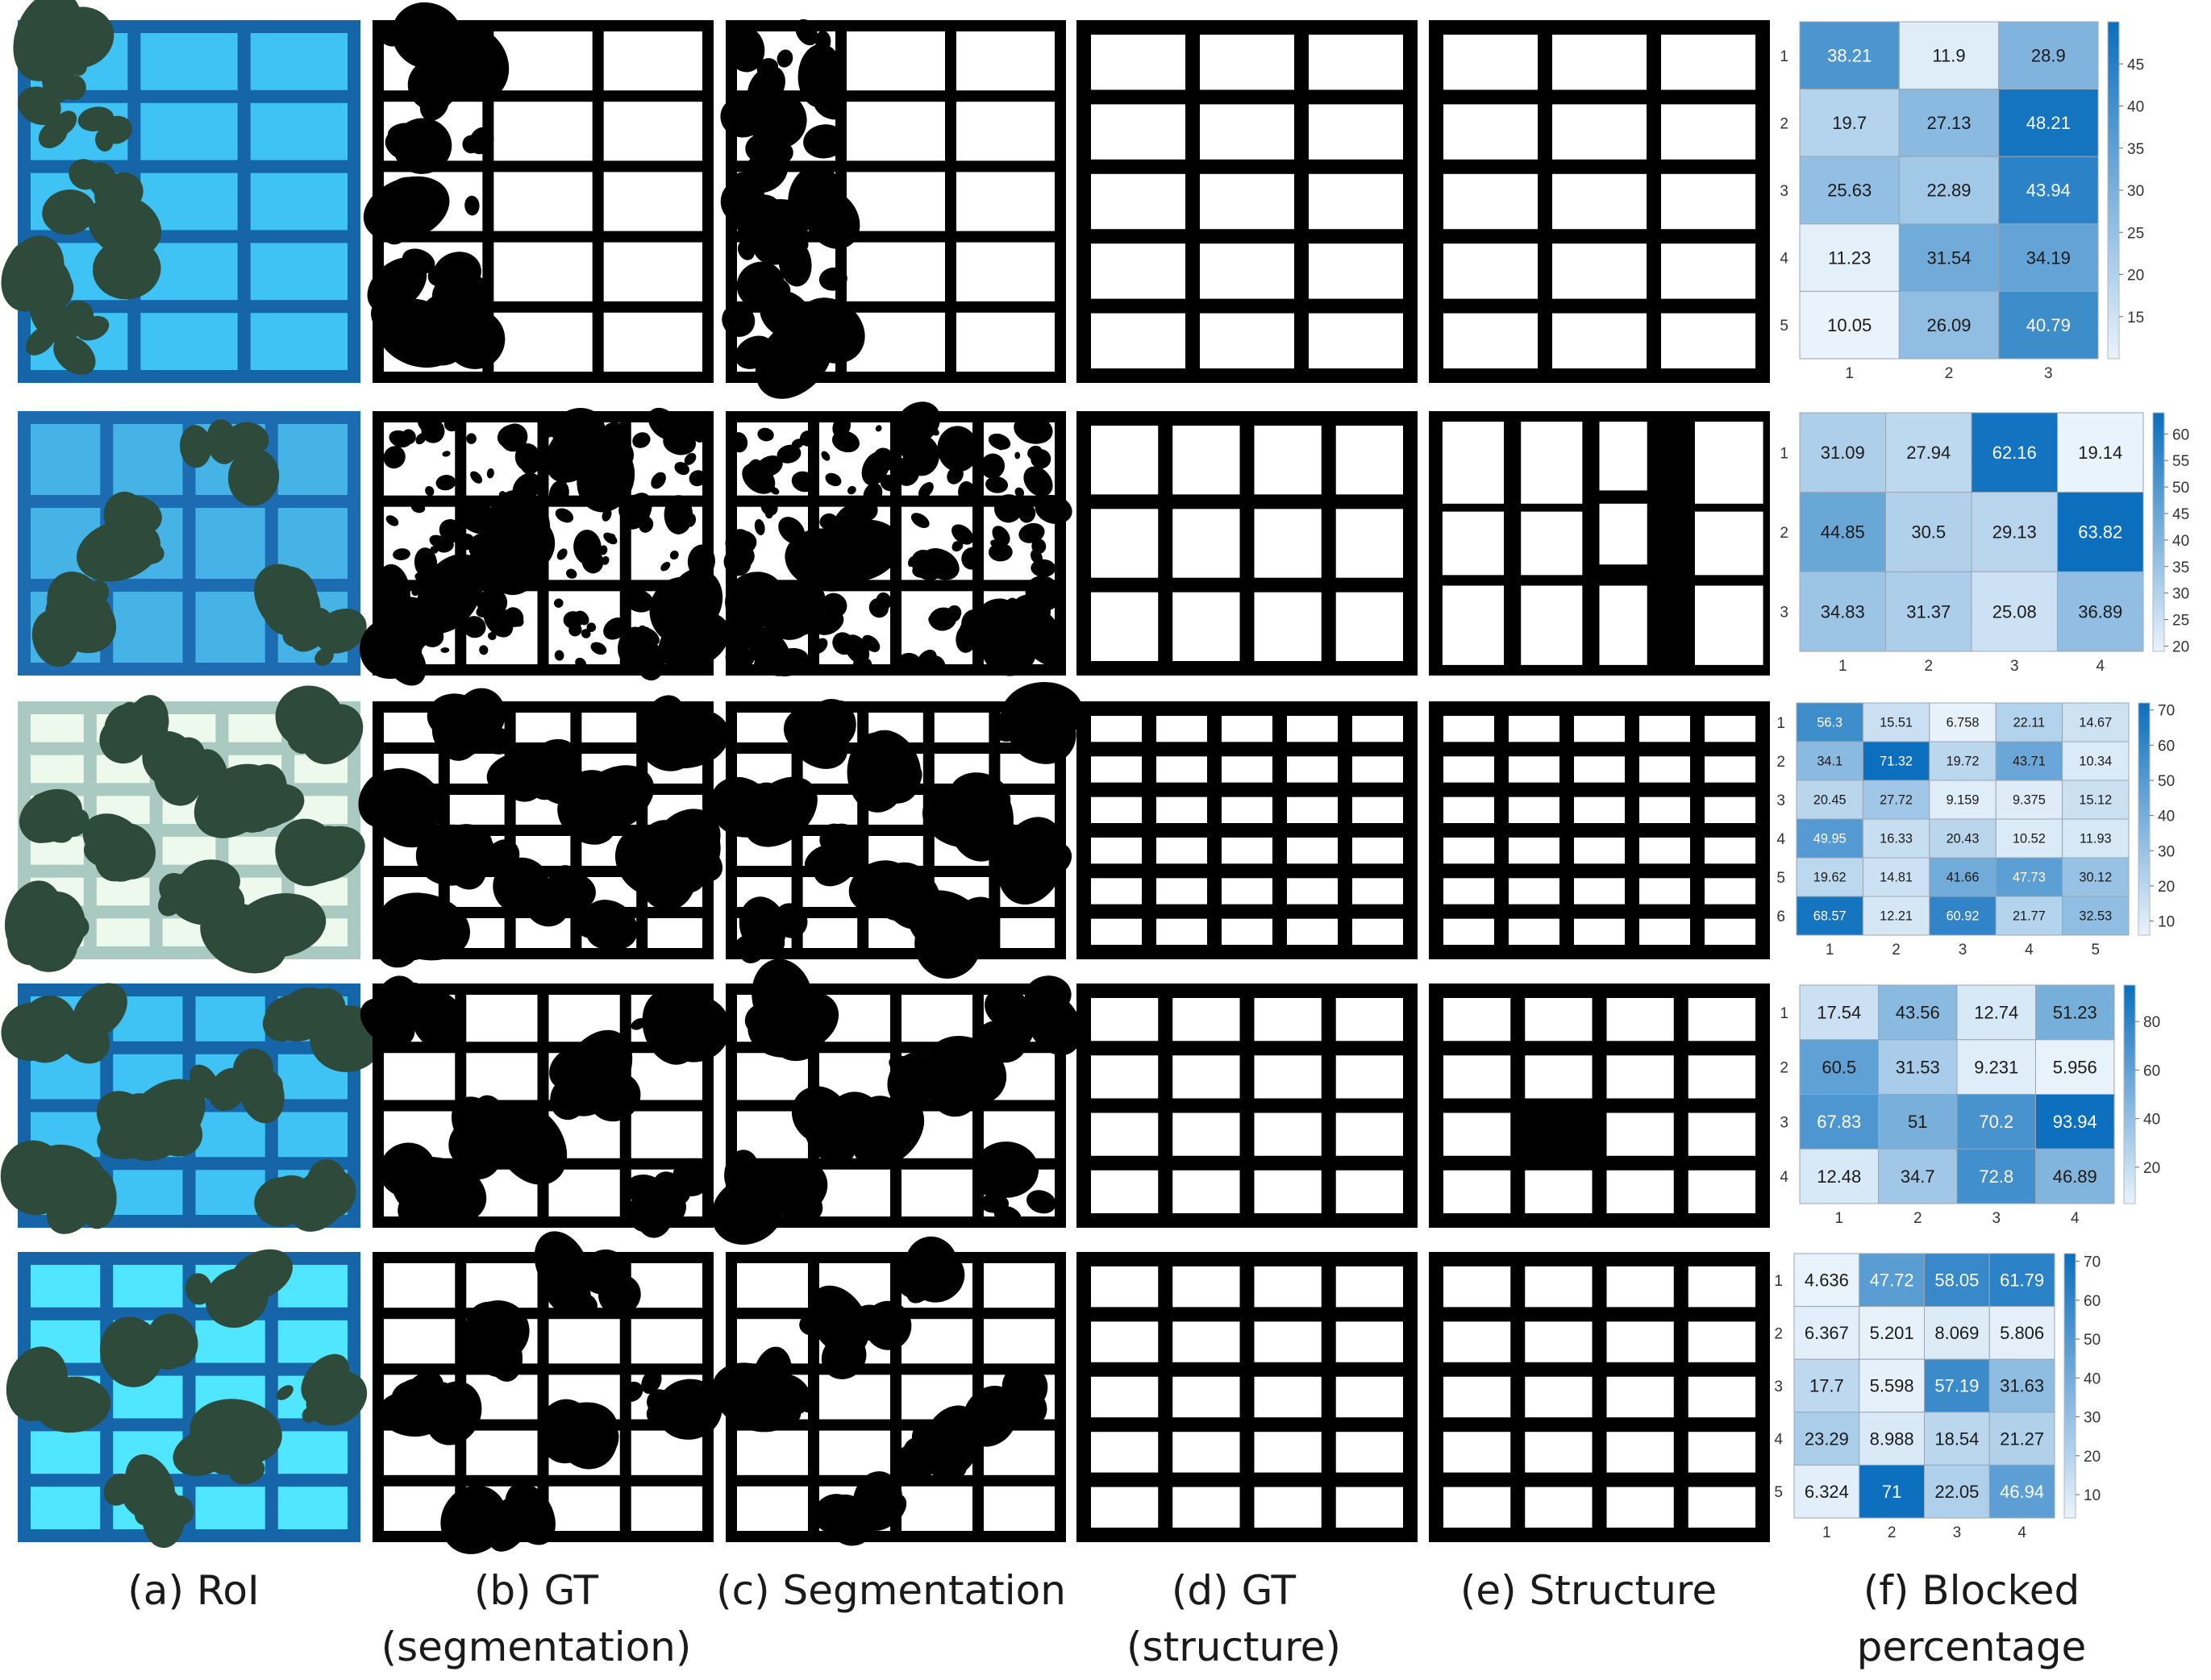 This screenshot has width=2211, height=1680. I want to click on heatmap-value-label: 70.2, so click(1996, 1122).